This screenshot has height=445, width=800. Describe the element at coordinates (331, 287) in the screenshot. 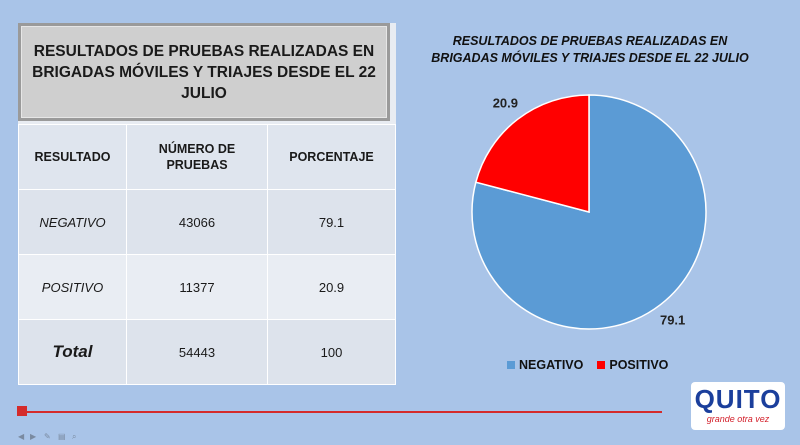

I see `row-positivo-porcentaje: 20.9` at that location.